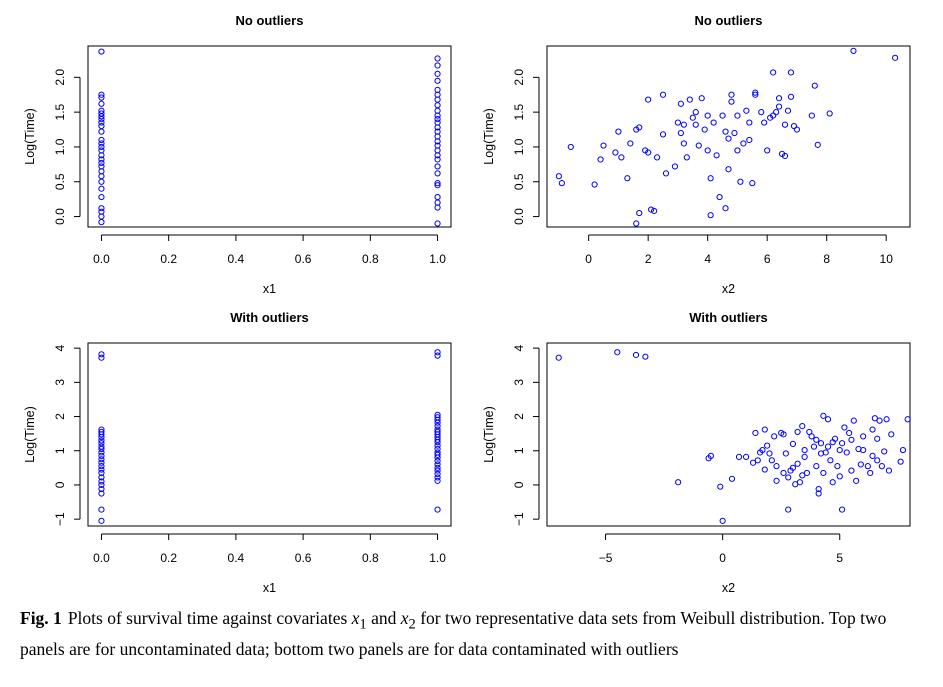 The height and width of the screenshot is (687, 943). What do you see at coordinates (101, 259) in the screenshot?
I see `x-tick-label: 0.0` at bounding box center [101, 259].